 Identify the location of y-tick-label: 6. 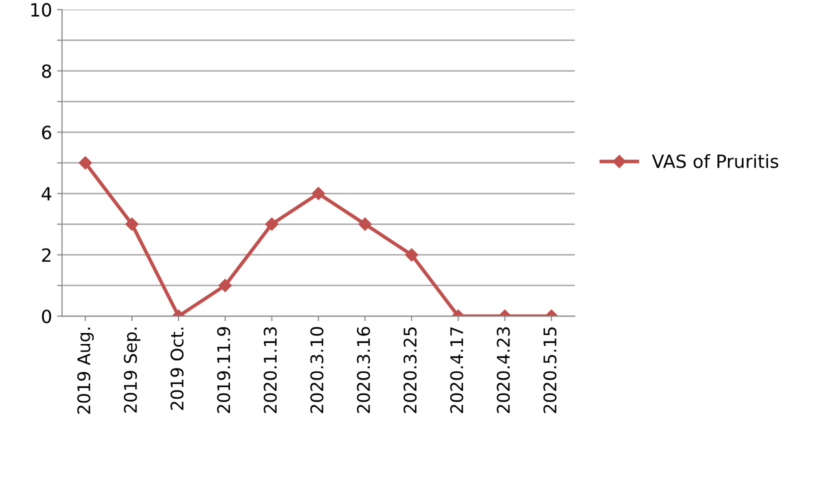
(47, 133).